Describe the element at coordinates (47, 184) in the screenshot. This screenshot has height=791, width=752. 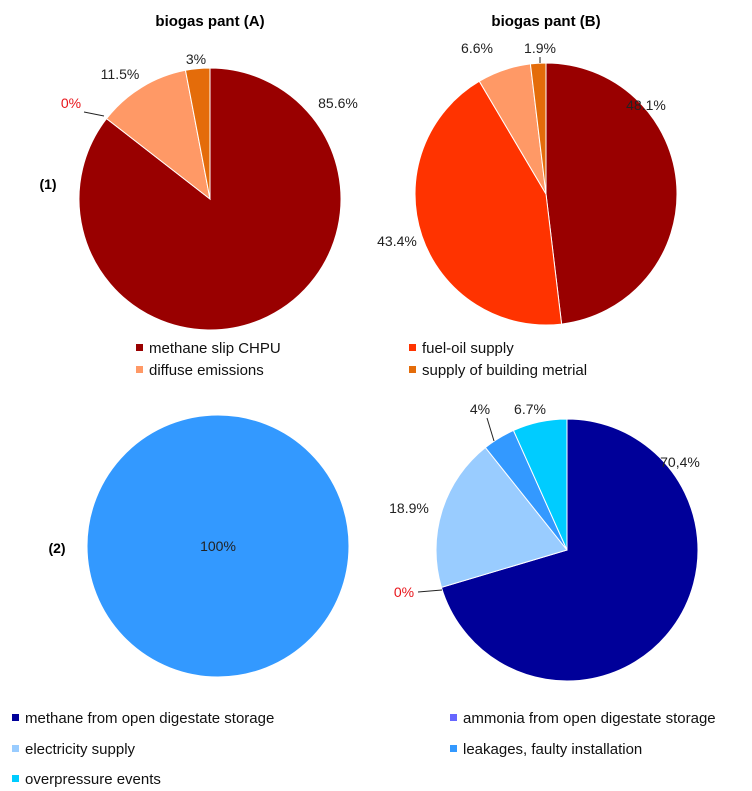
I see `row-label-1: (1)` at that location.